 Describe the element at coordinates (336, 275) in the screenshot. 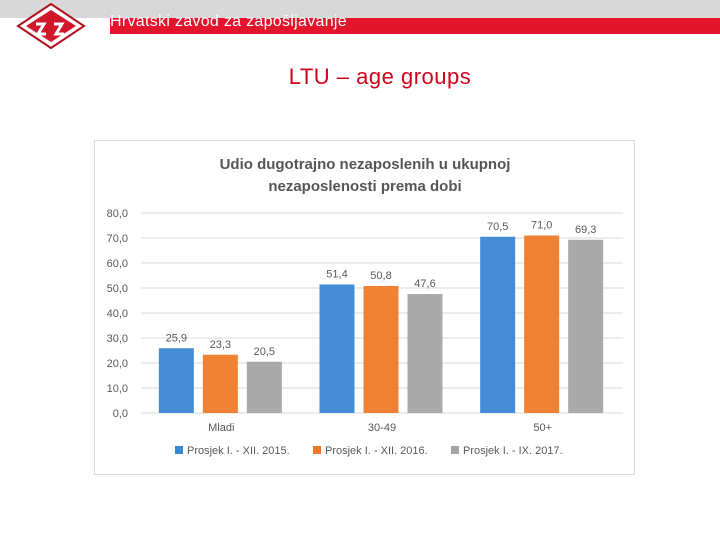

I see `data-label: 51,4` at that location.